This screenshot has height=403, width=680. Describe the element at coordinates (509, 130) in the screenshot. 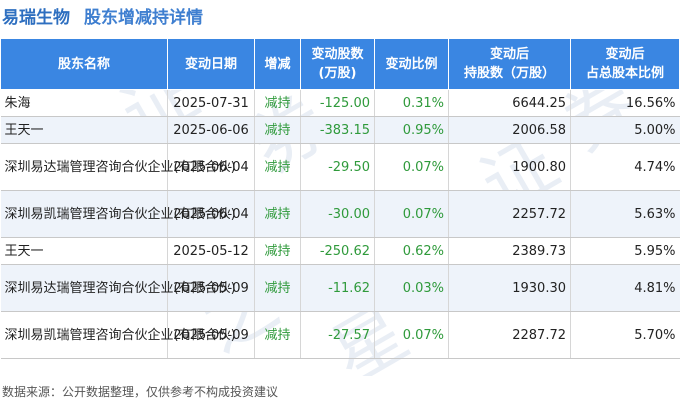

I see `cell-holding-after: 2006.58` at that location.